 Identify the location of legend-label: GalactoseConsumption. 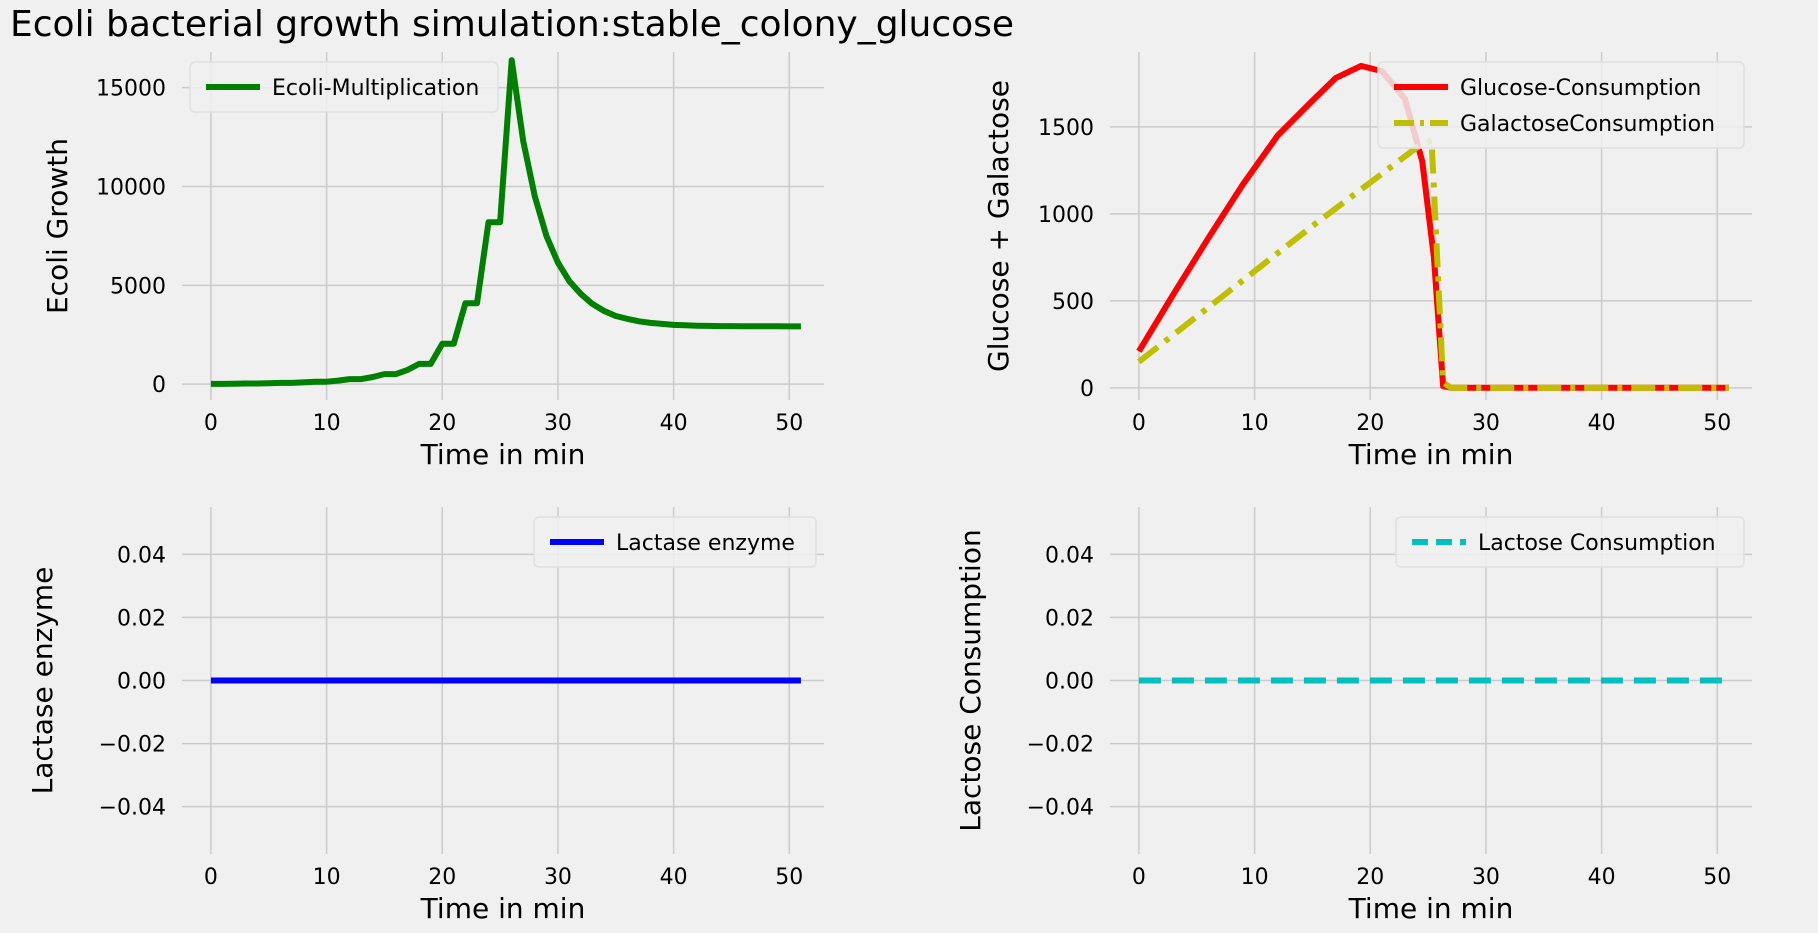
(1587, 124).